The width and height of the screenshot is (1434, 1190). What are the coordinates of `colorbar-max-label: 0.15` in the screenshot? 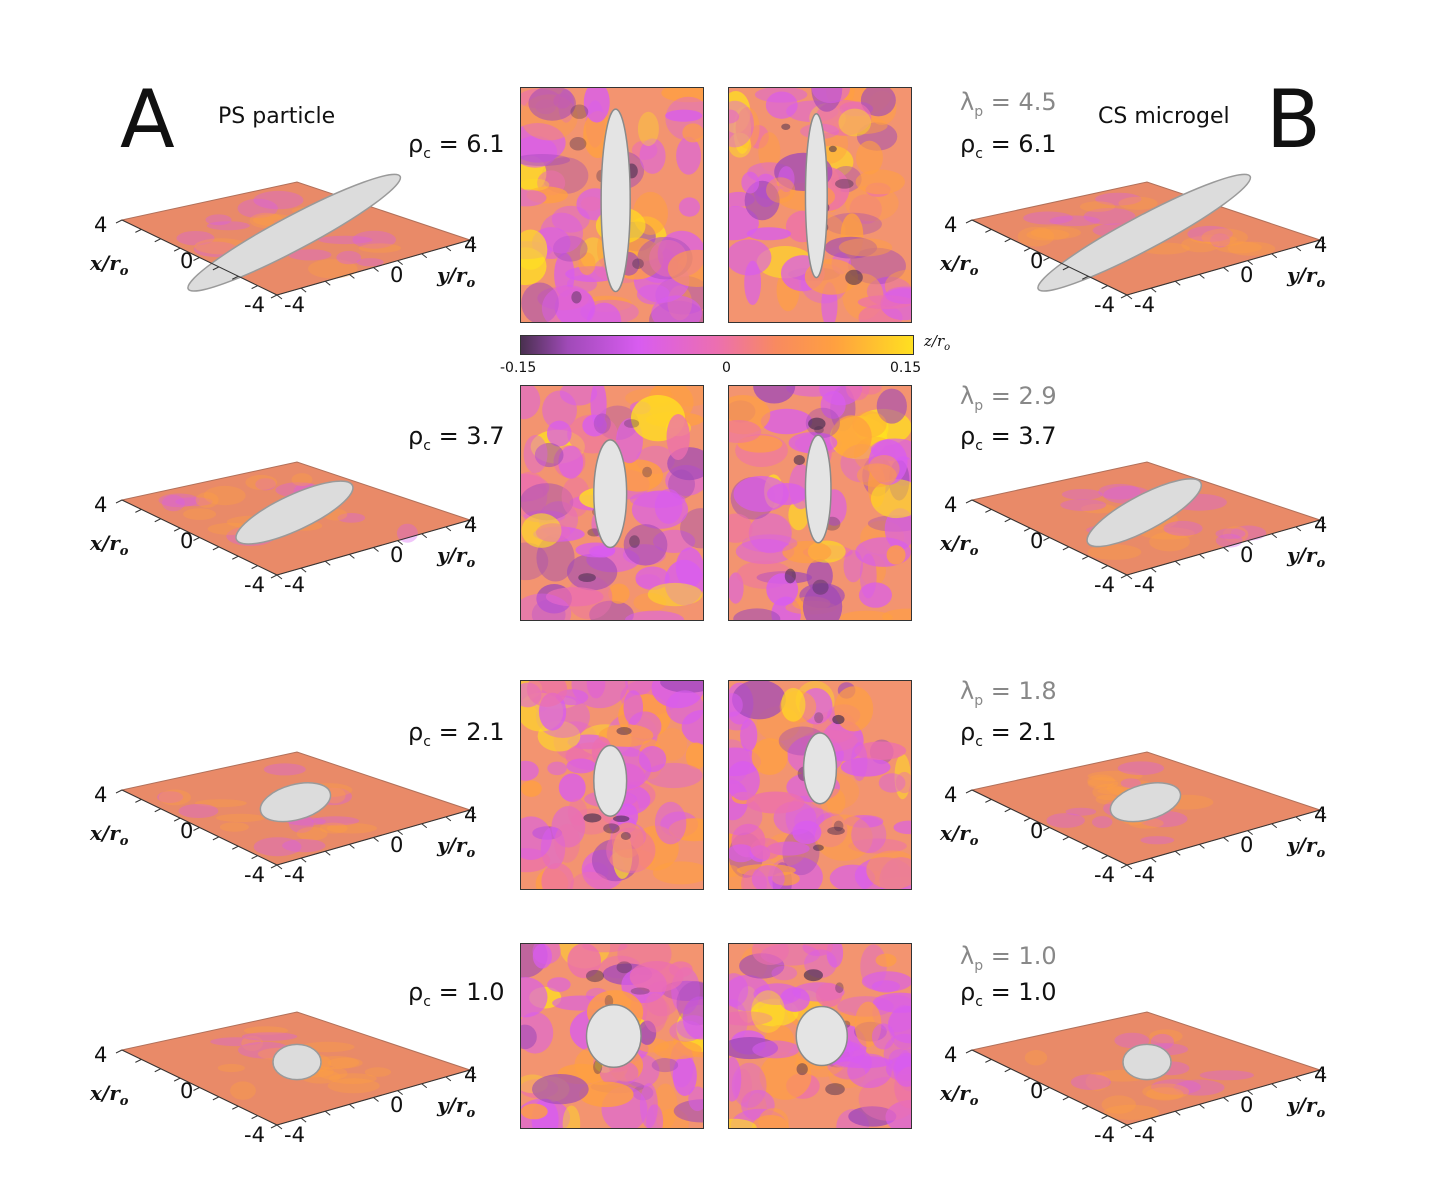 It's located at (906, 368).